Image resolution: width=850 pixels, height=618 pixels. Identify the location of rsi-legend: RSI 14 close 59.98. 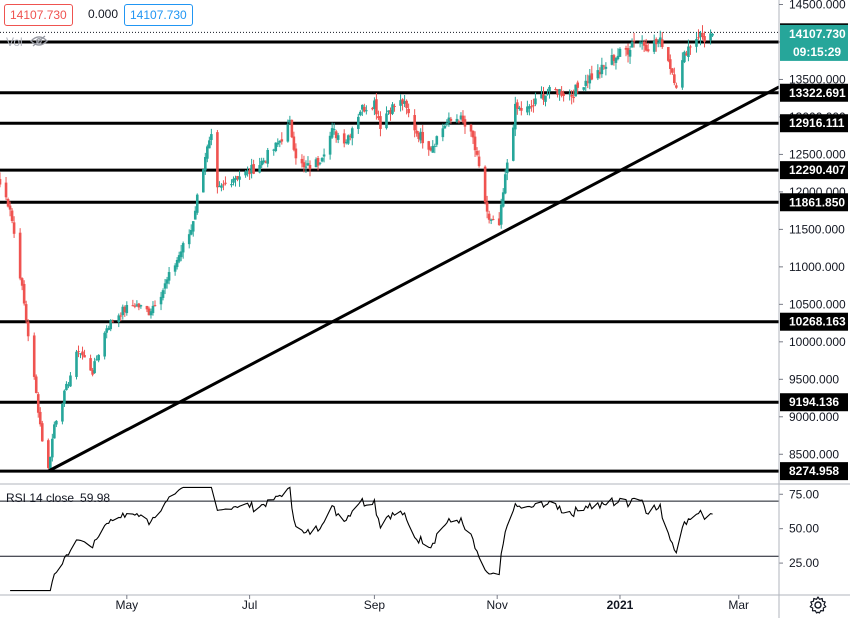
(58, 498).